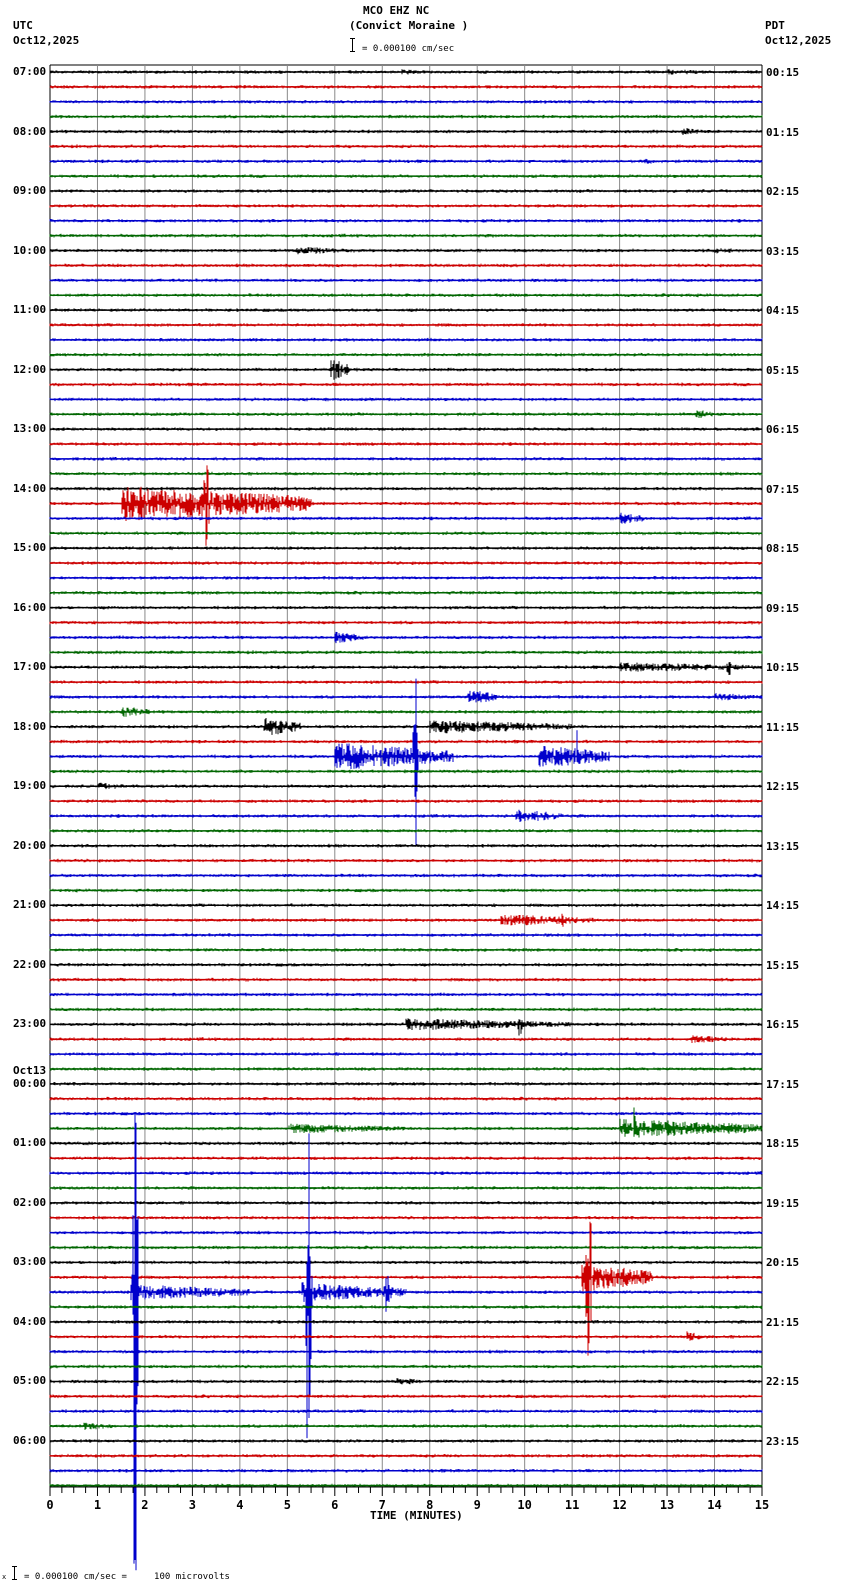  Describe the element at coordinates (30, 1083) in the screenshot. I see `utc-hour-label: 00:00` at that location.